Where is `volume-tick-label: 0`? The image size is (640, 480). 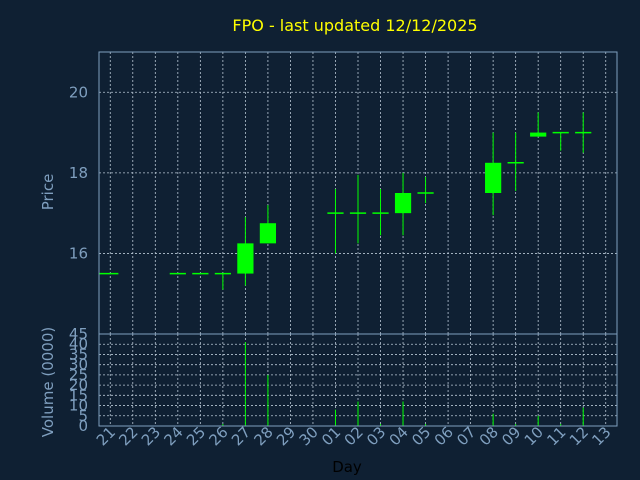
volume-tick-label: 0 is located at coordinates (83, 426).